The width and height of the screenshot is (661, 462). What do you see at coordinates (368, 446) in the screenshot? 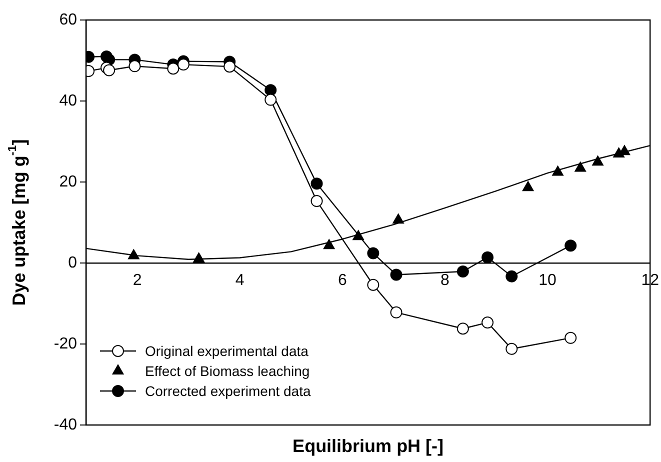
I see `x-axis-title: Equilibrium pH [-]` at bounding box center [368, 446].